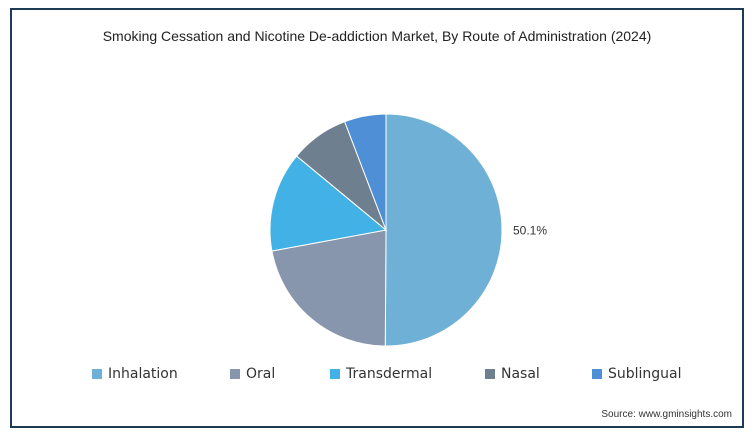 The image size is (754, 436). Describe the element at coordinates (365, 172) in the screenshot. I see `pie-slice-sublingual` at that location.